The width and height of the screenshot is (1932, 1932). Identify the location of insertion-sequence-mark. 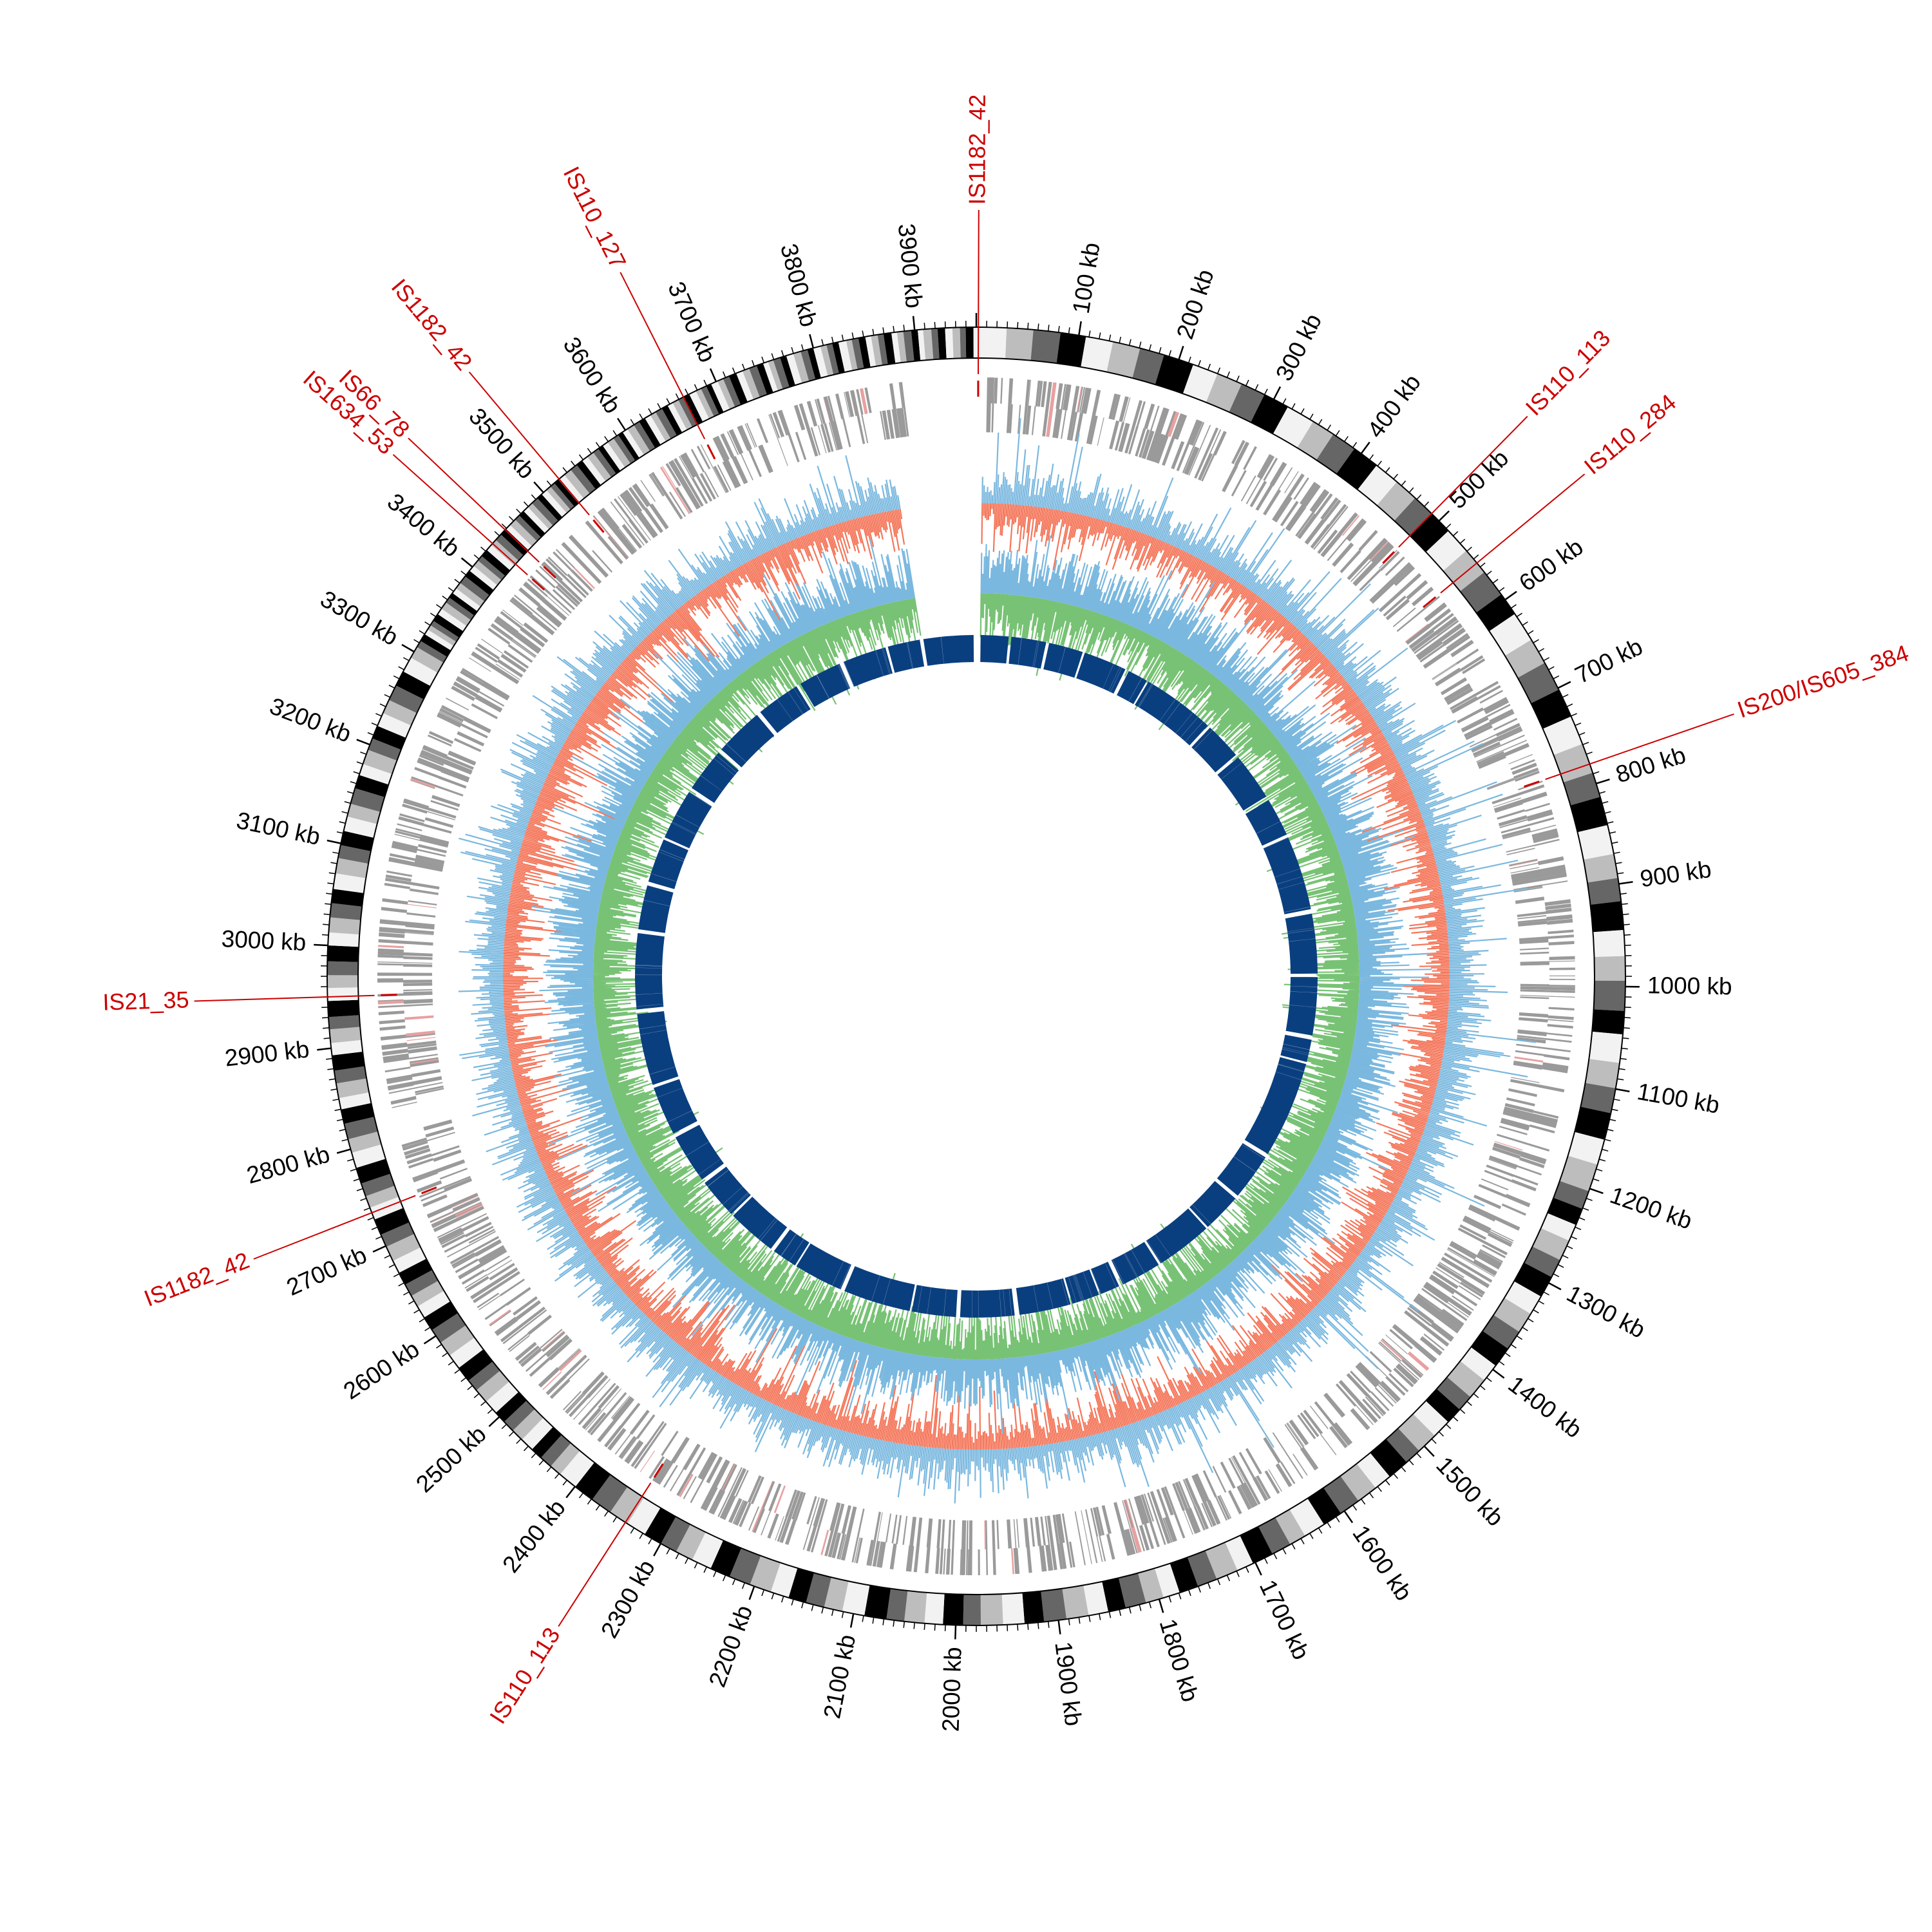
(598, 526).